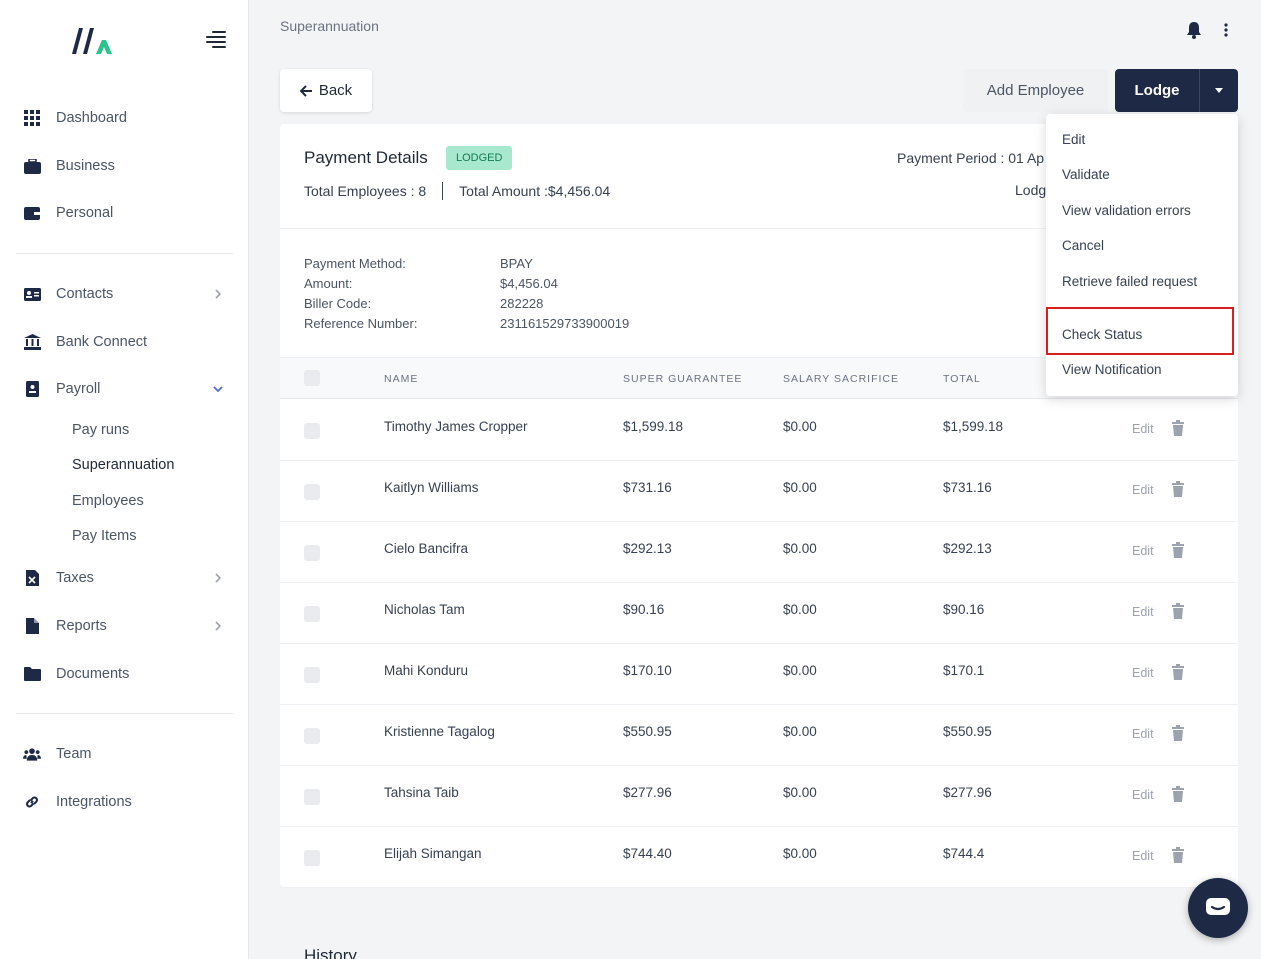 This screenshot has width=1261, height=959. What do you see at coordinates (759, 552) in the screenshot?
I see `table-row: Cielo Bancifra $292.13 $0.00 $292.13 Edit` at bounding box center [759, 552].